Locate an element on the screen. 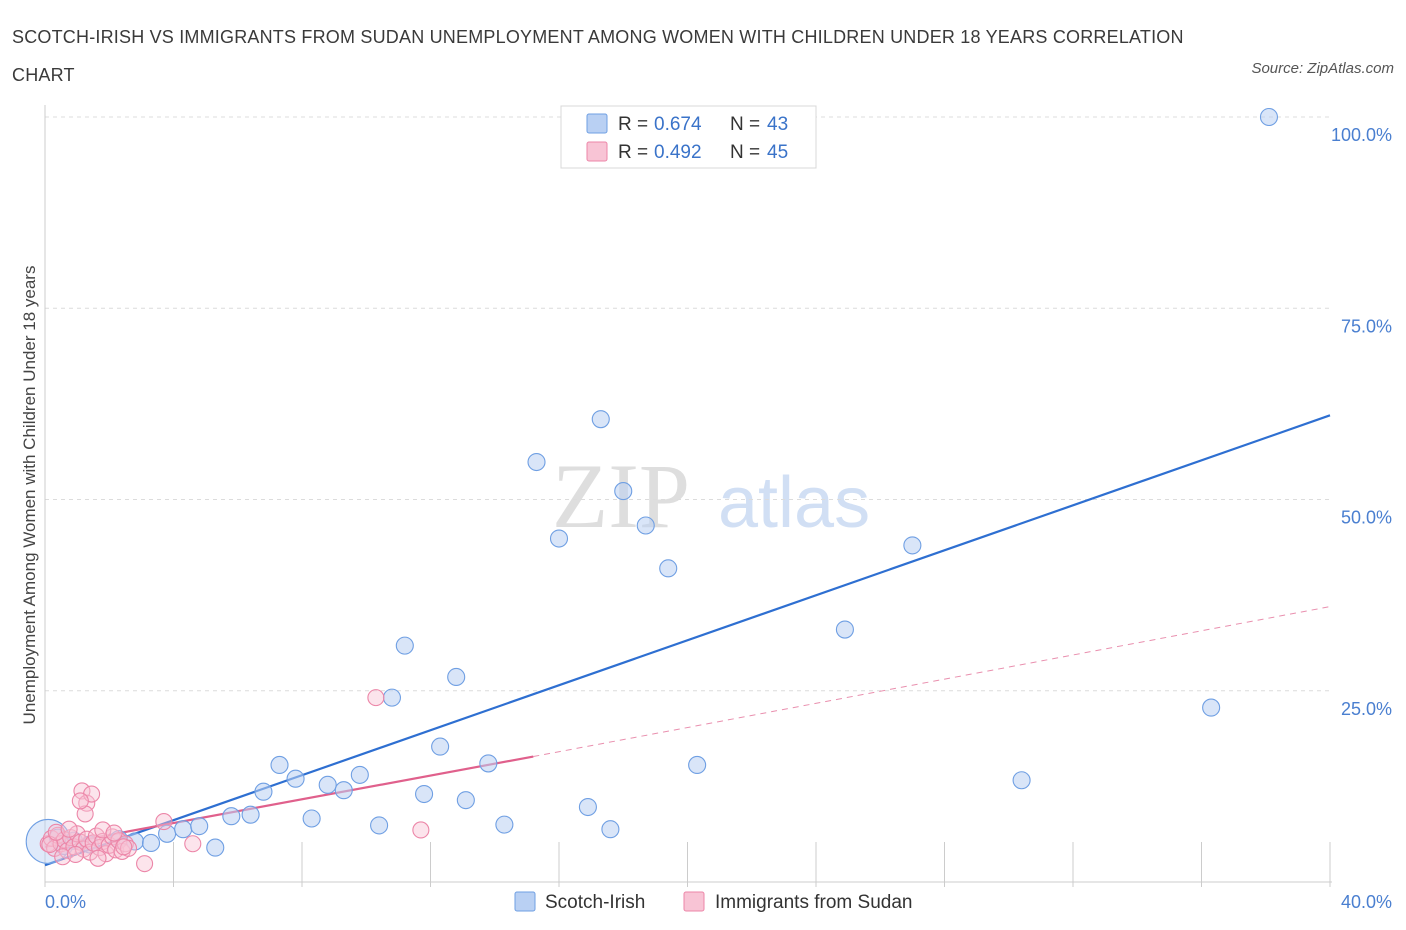 The image size is (1406, 930). bottom-legend-scotch-irish: Scotch-Irish is located at coordinates (595, 902).